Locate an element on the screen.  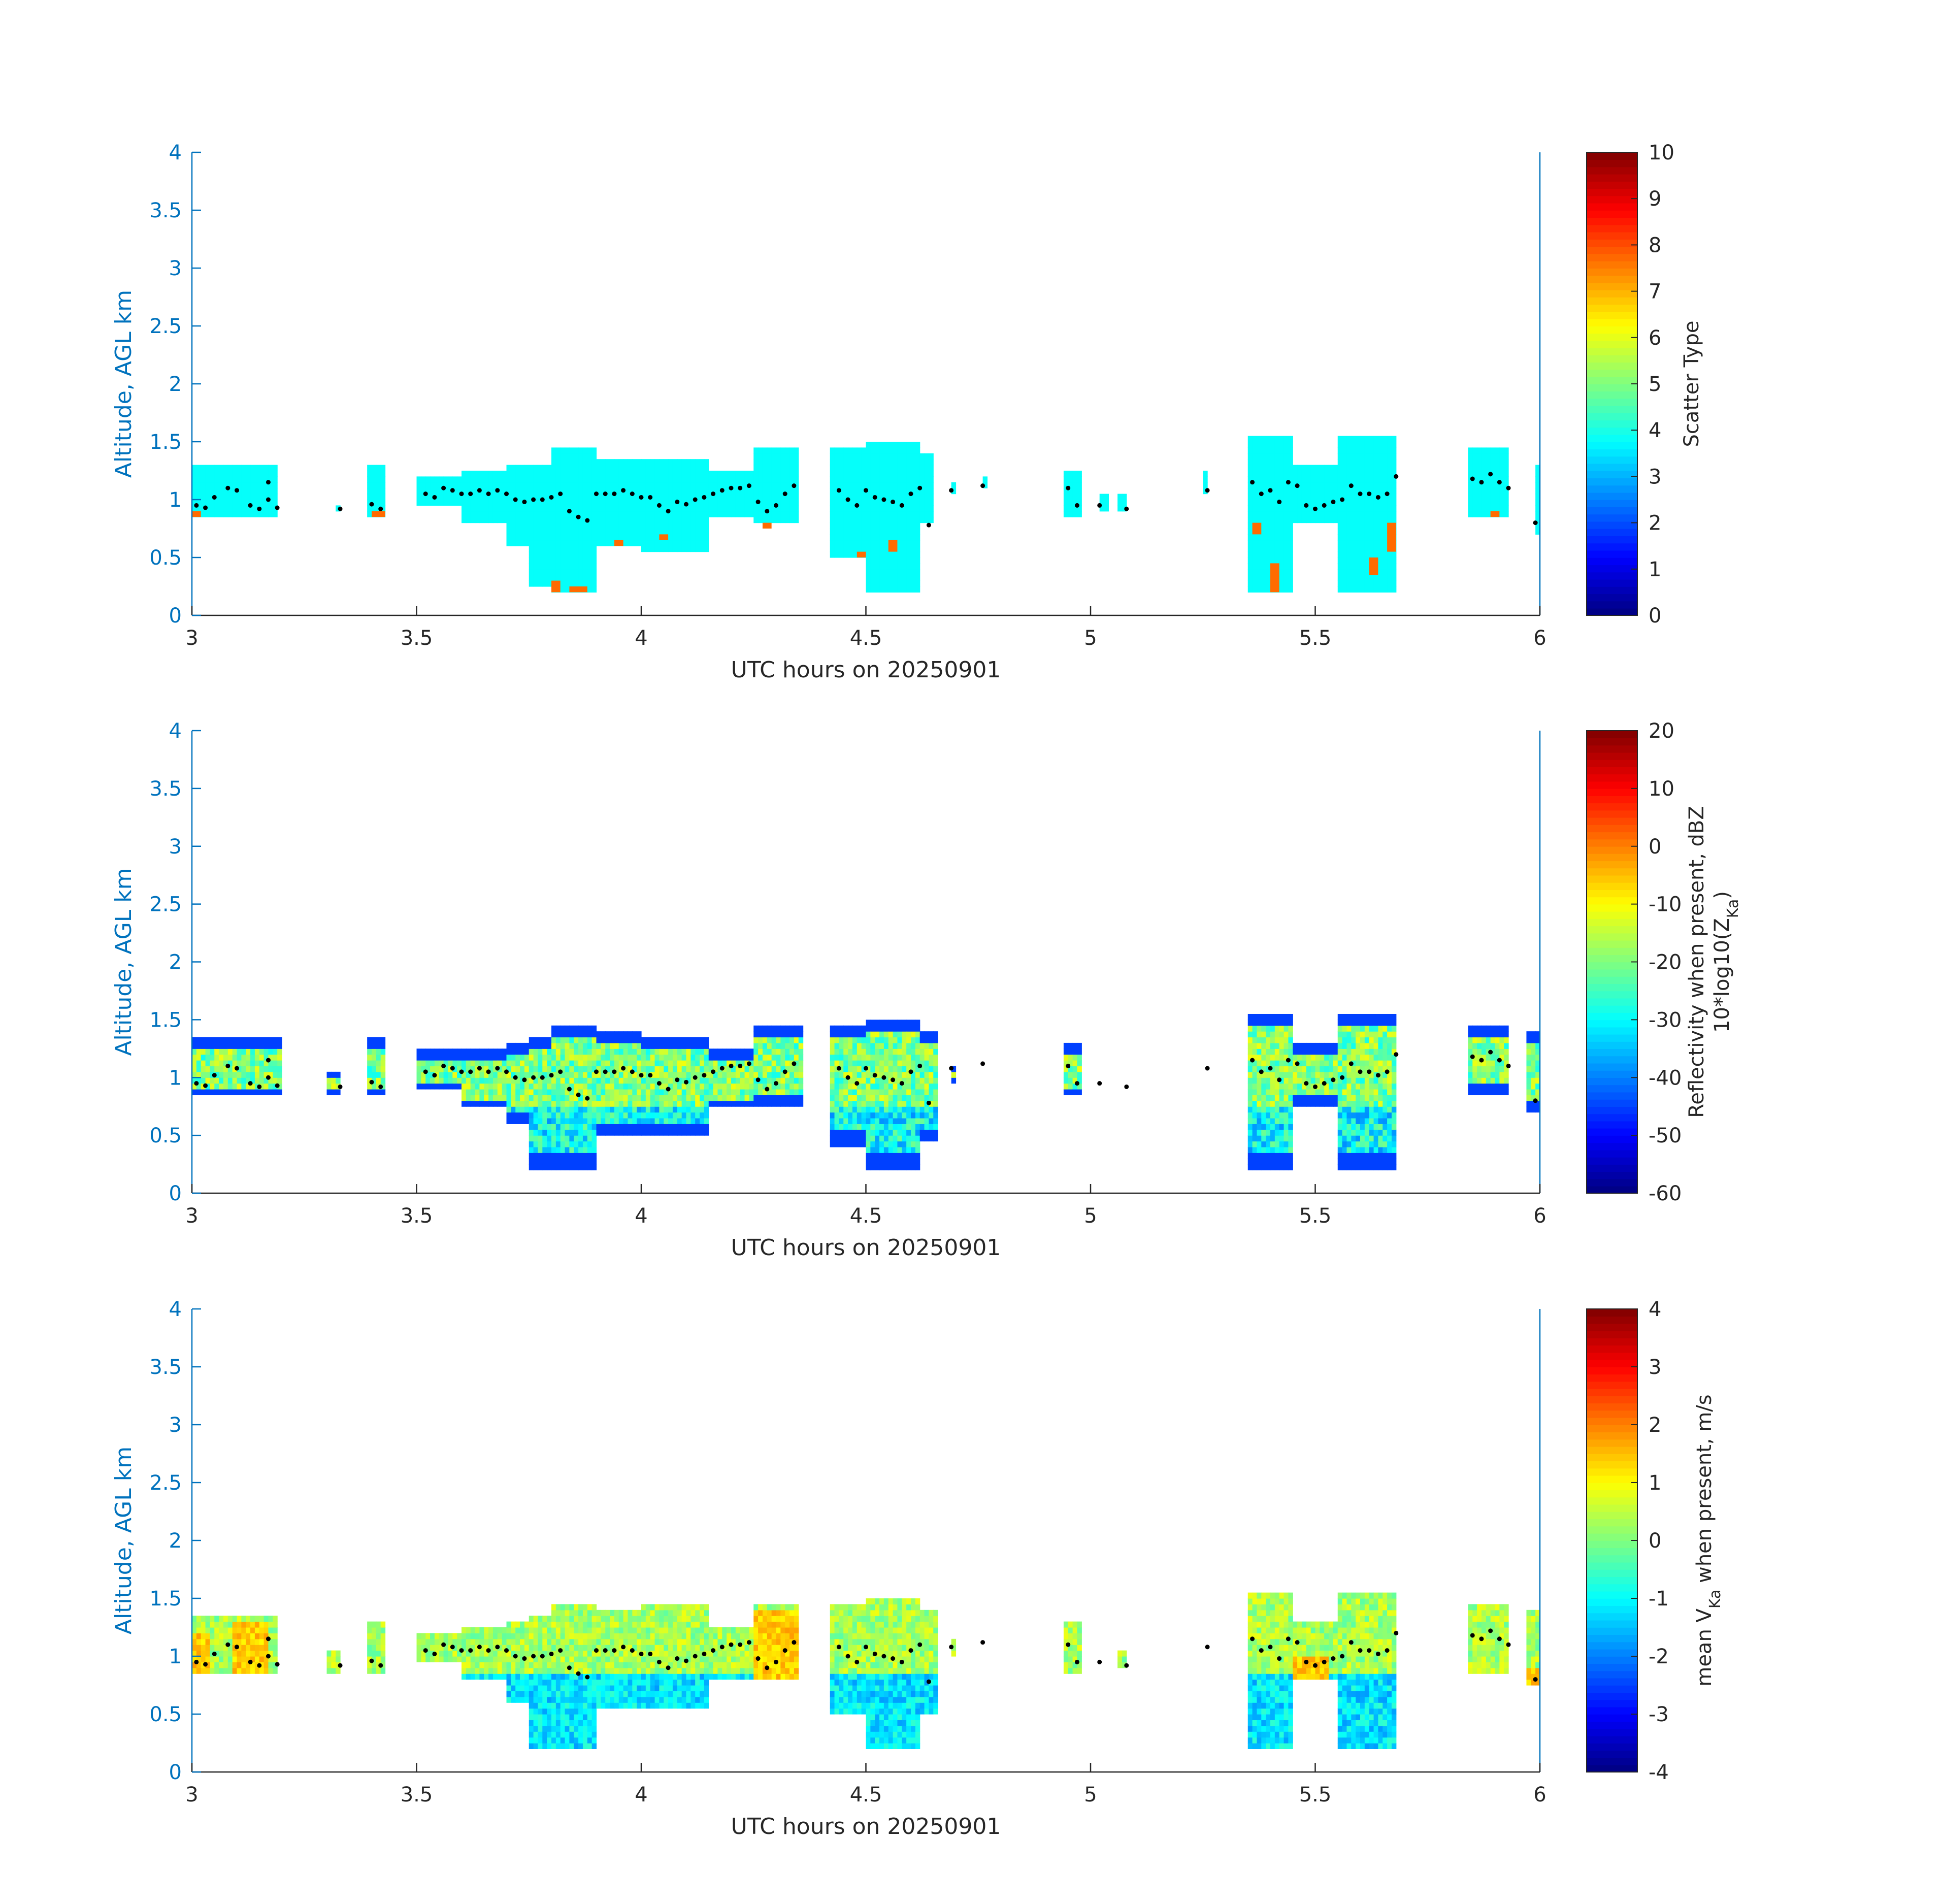
colorbar-swatch is located at coordinates (1612, 243).